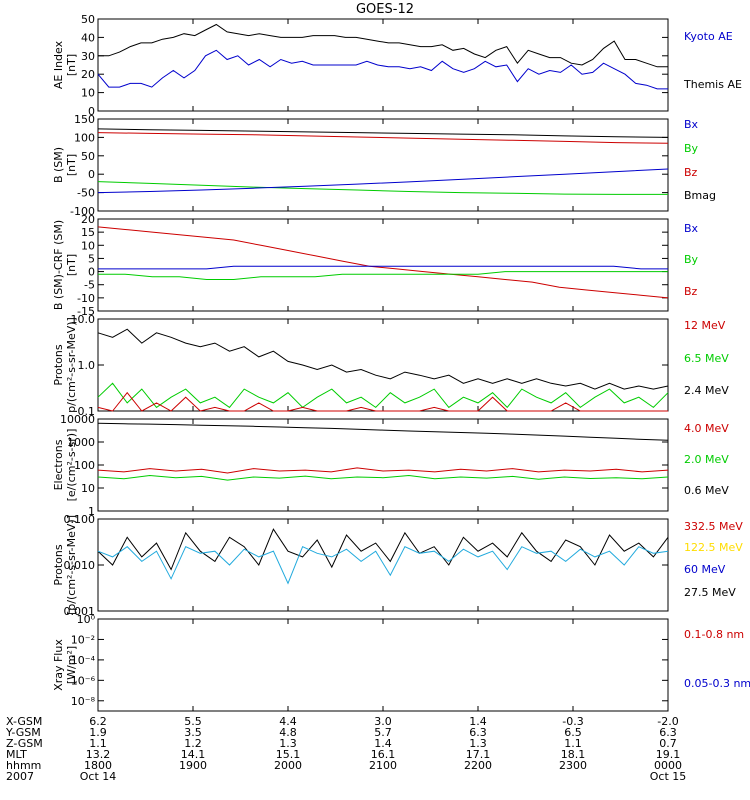  I want to click on y-tick-label: 0.100, so click(80, 519).